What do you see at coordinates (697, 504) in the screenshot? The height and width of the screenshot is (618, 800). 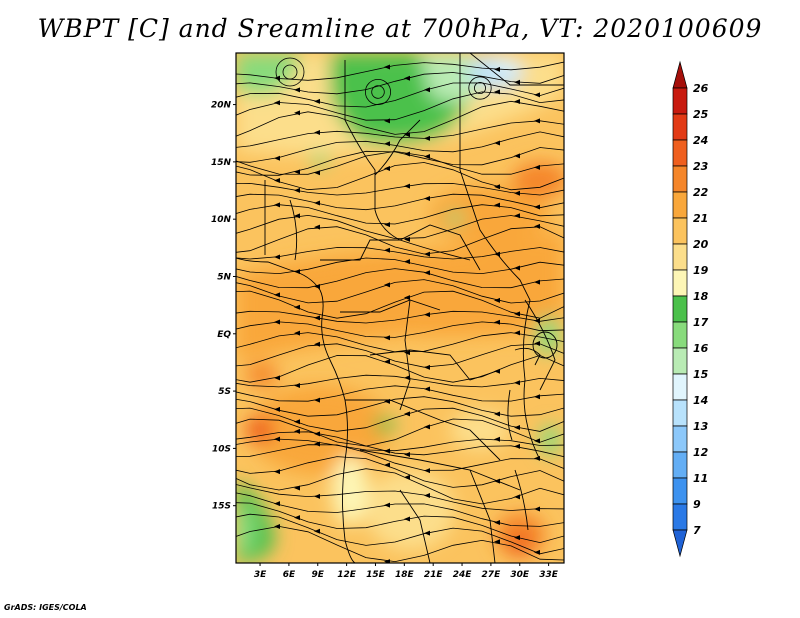 I see `legend-label: 9` at bounding box center [697, 504].